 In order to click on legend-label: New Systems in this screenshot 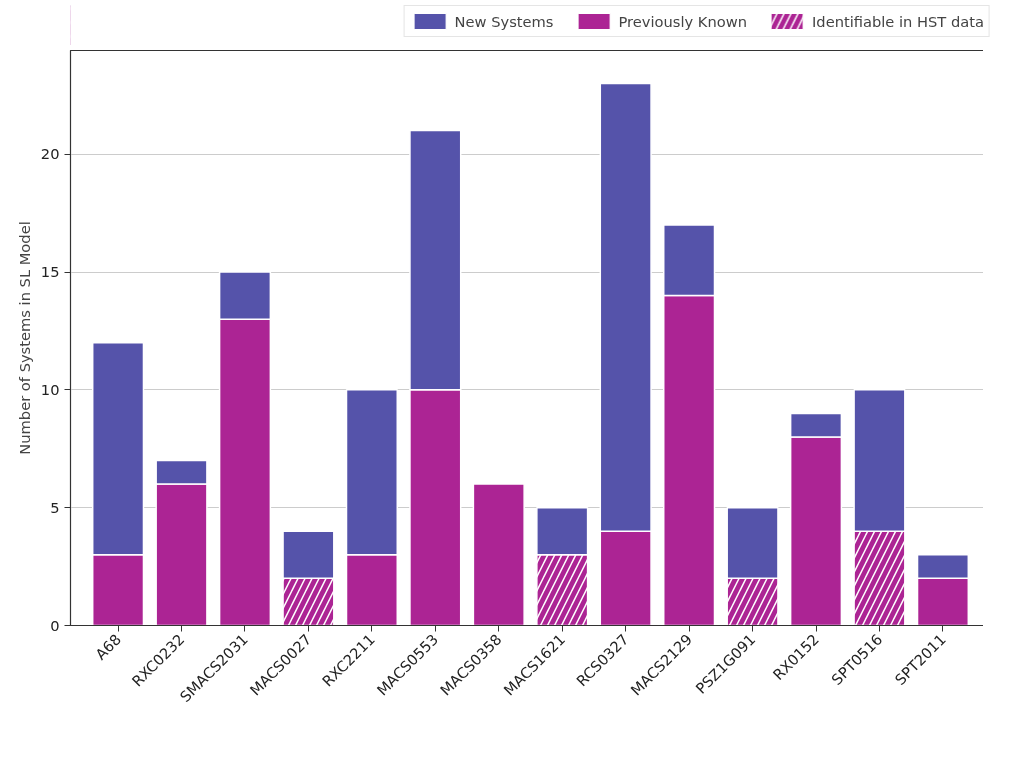, I will do `click(504, 21)`.